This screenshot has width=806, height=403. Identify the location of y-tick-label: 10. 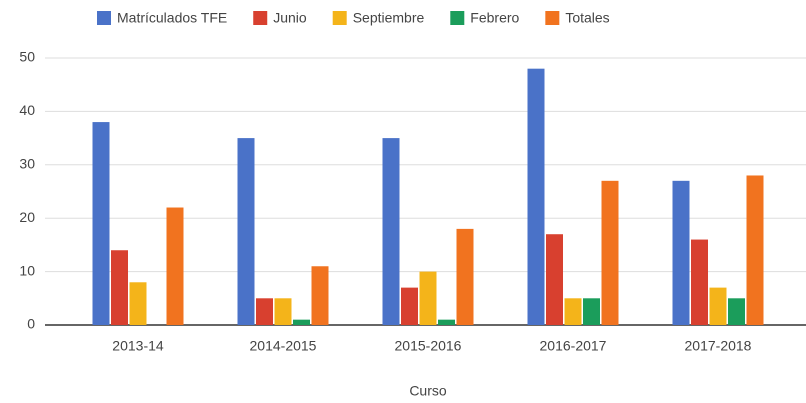
(27, 270).